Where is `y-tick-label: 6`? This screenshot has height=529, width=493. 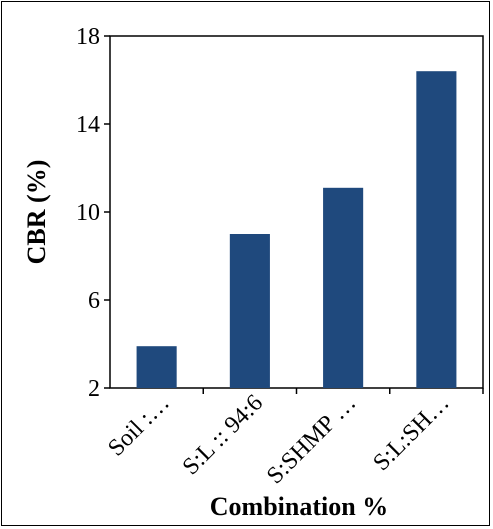
y-tick-label: 6 is located at coordinates (94, 301).